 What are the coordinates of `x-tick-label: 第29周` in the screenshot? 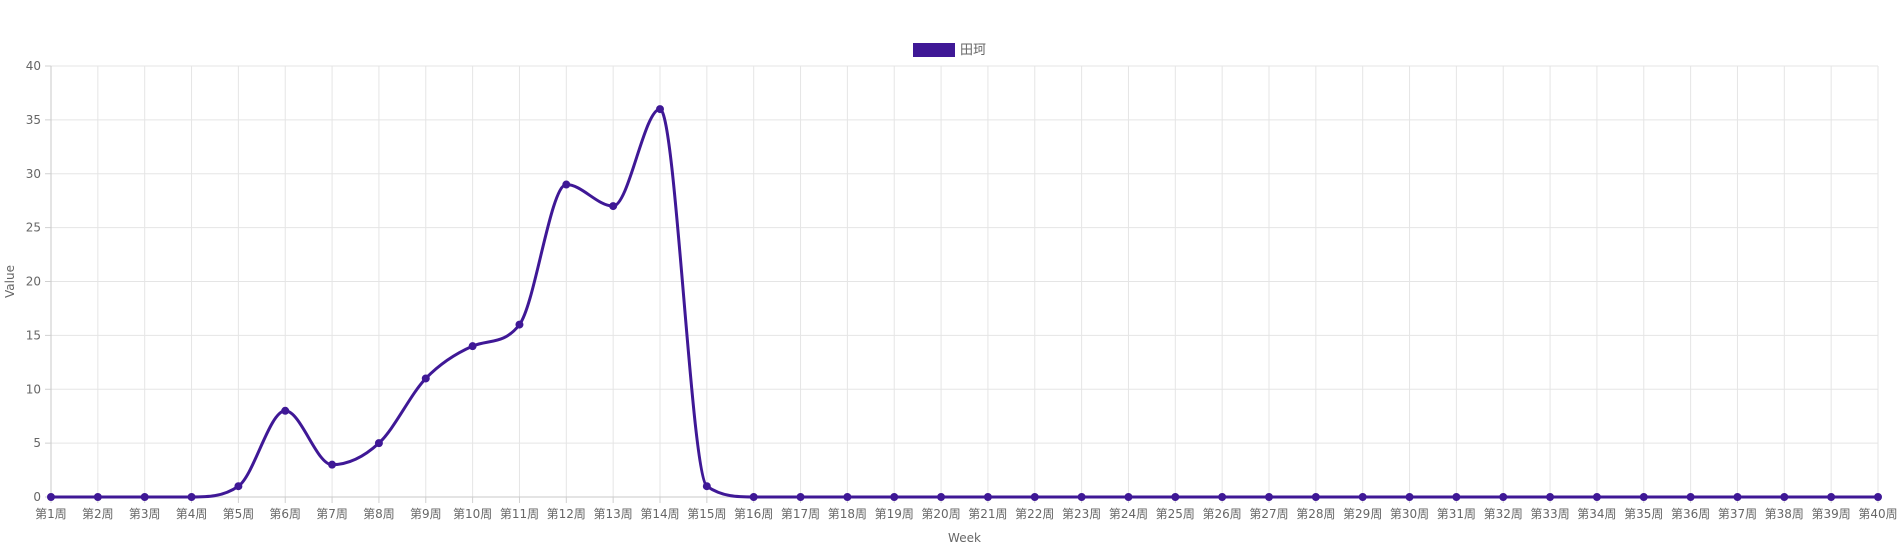 It's located at (1362, 514).